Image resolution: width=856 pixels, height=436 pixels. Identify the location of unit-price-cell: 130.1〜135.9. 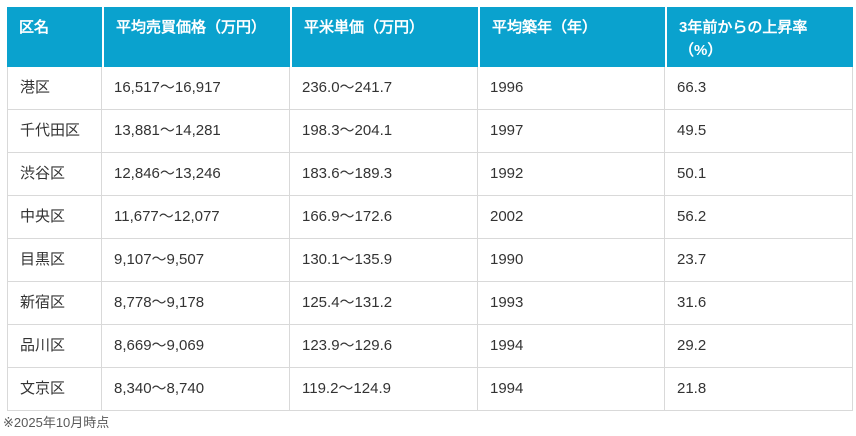
(384, 260).